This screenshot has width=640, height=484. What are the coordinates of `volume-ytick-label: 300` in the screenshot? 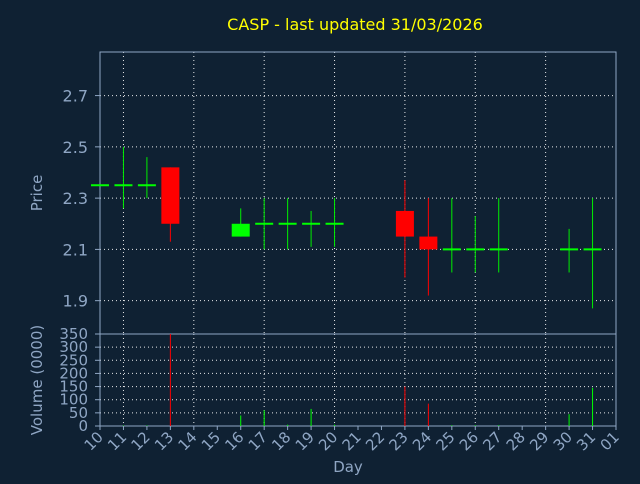 It's located at (73, 347).